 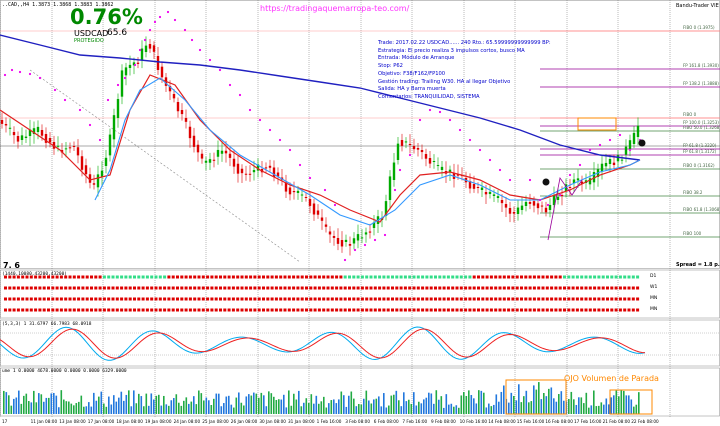 What do you see at coordinates (89, 41) in the screenshot?
I see `protected-label: PROTEGIDO` at bounding box center [89, 41].